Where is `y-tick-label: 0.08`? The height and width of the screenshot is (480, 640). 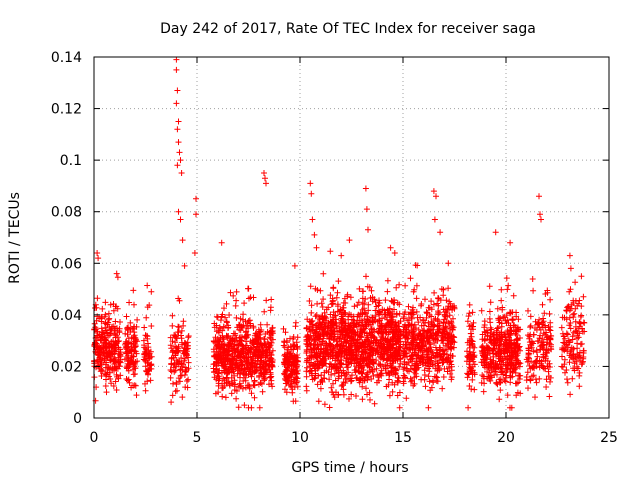 y-tick-label: 0.08 is located at coordinates (66, 213).